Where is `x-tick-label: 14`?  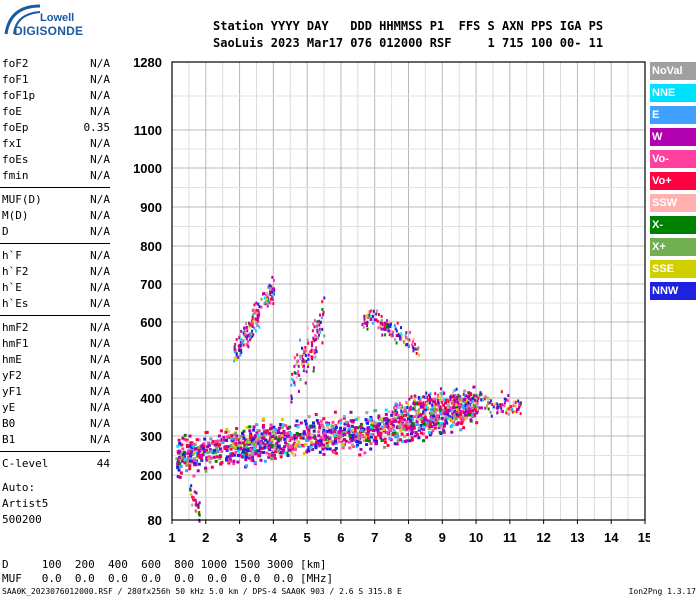 x-tick-label: 14 is located at coordinates (611, 537).